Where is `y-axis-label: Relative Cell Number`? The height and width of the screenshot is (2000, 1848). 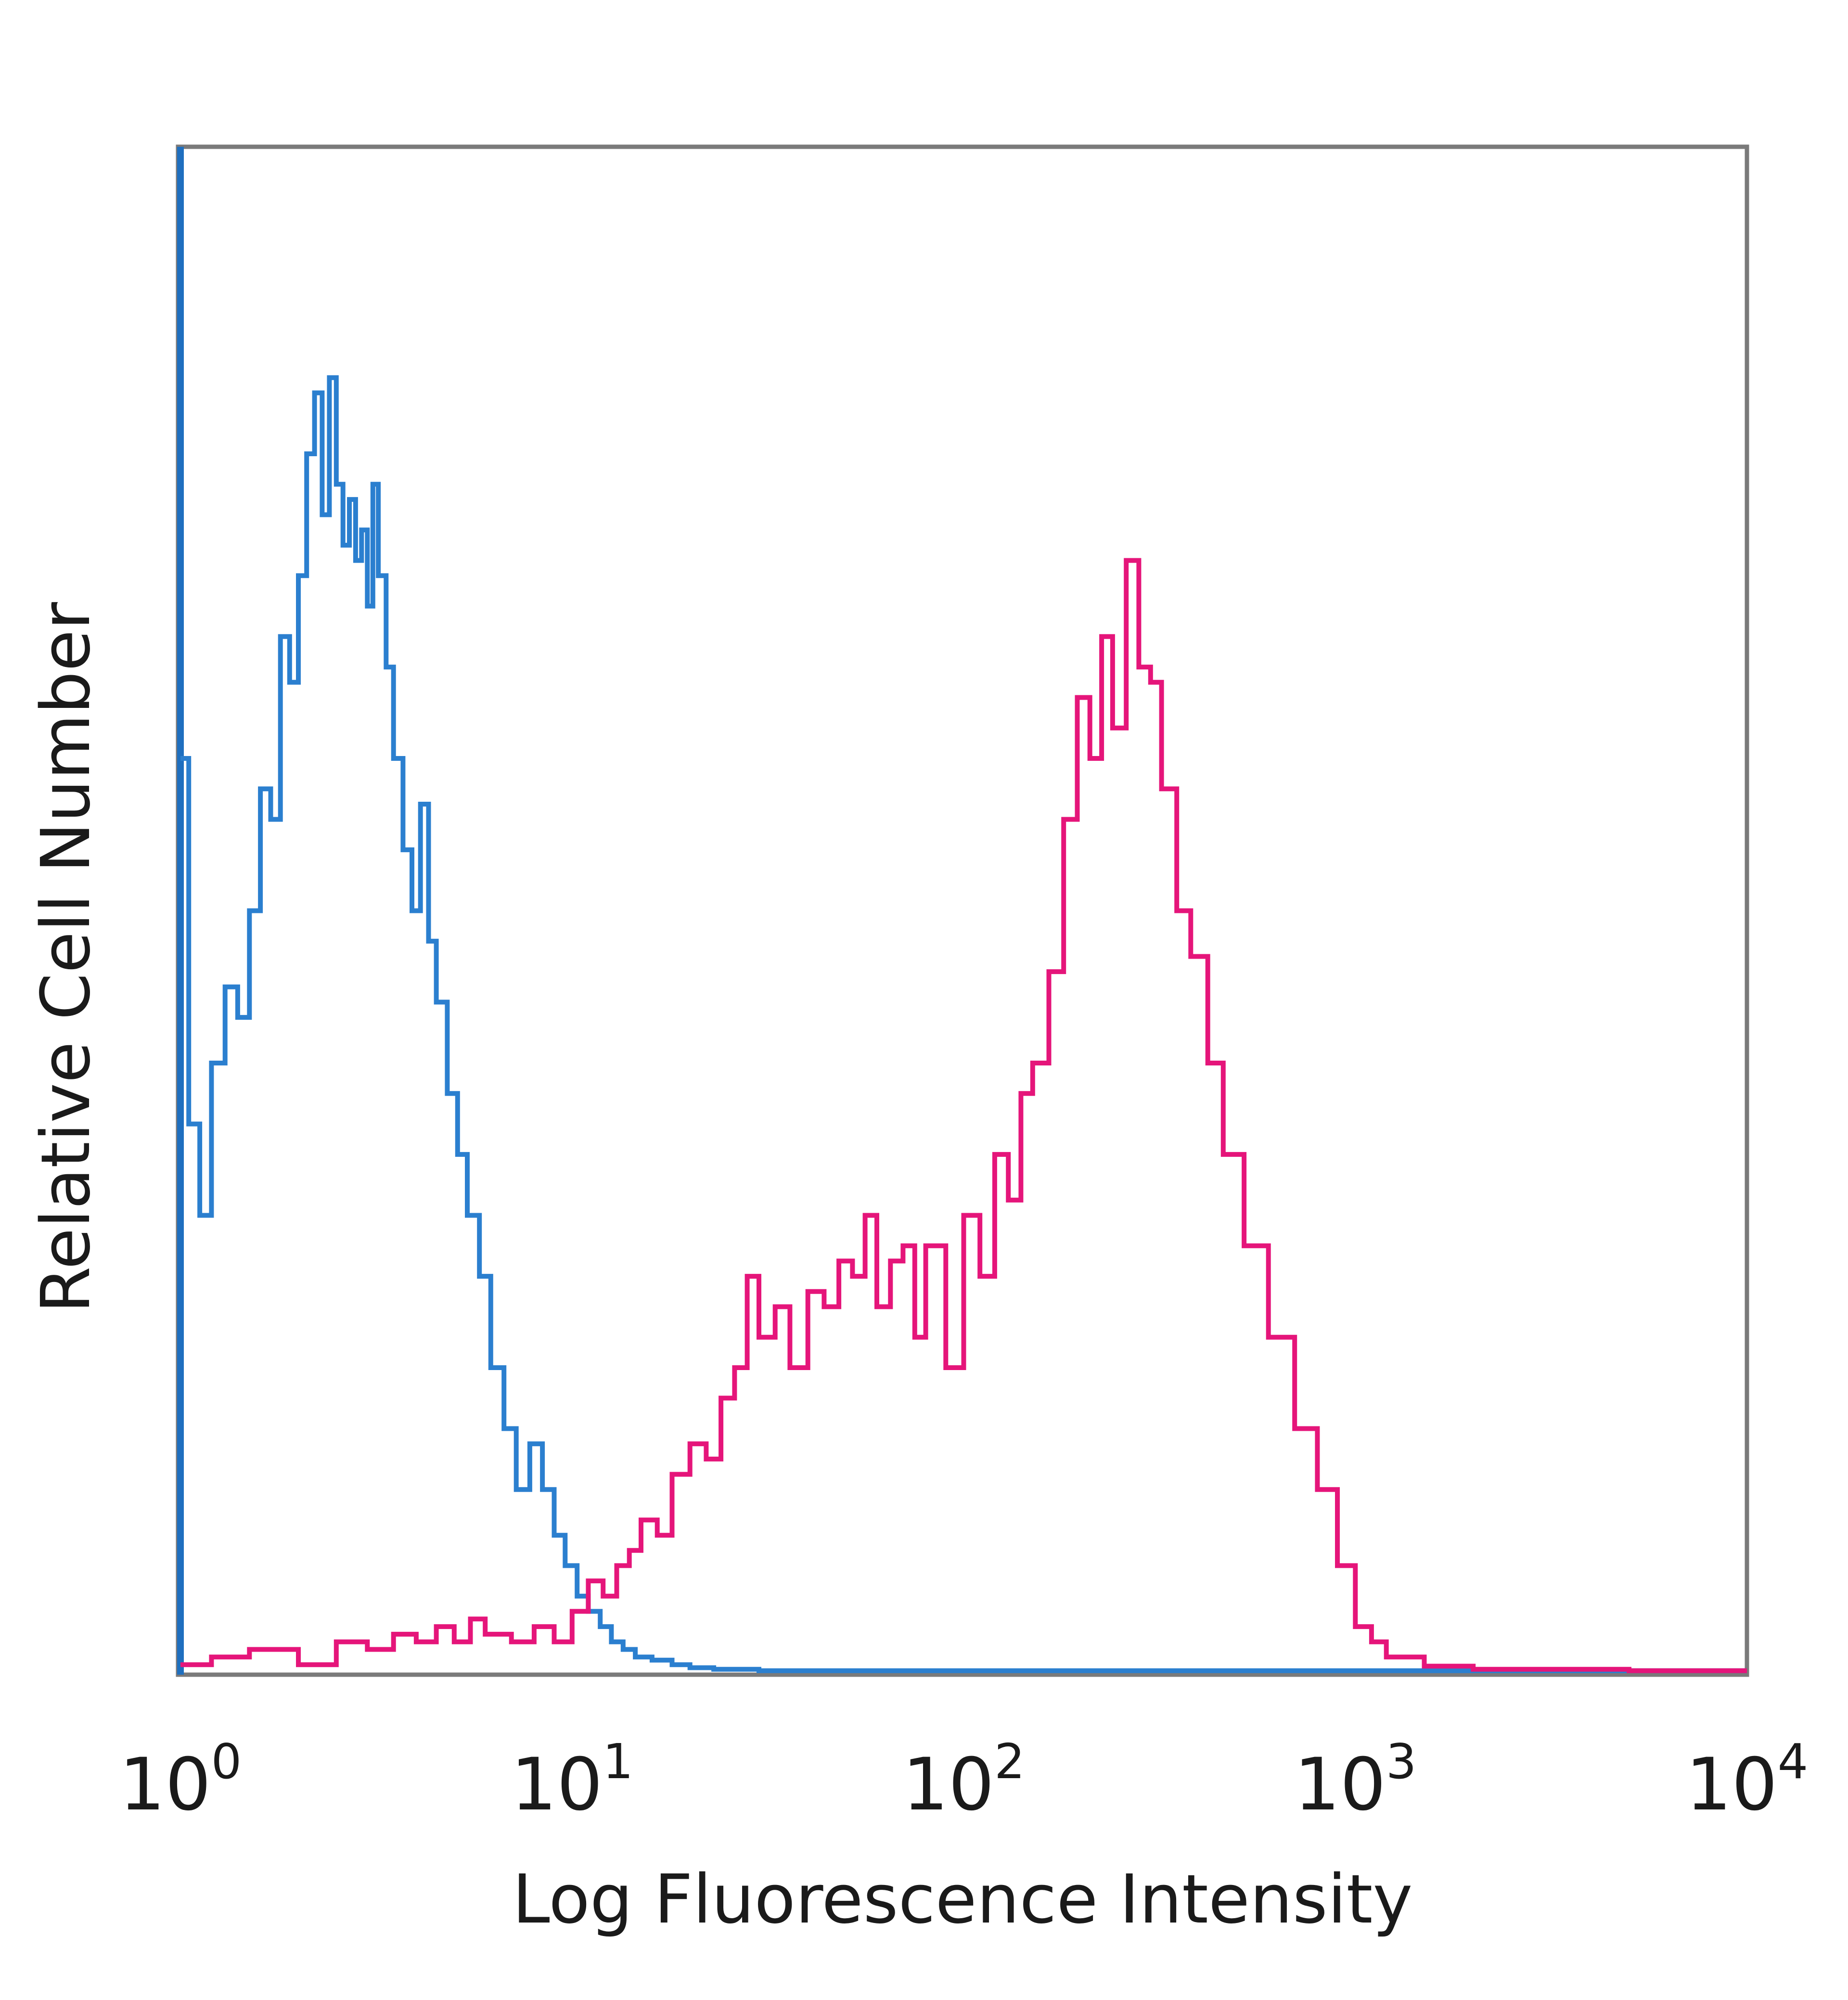 y-axis-label: Relative Cell Number is located at coordinates (66, 957).